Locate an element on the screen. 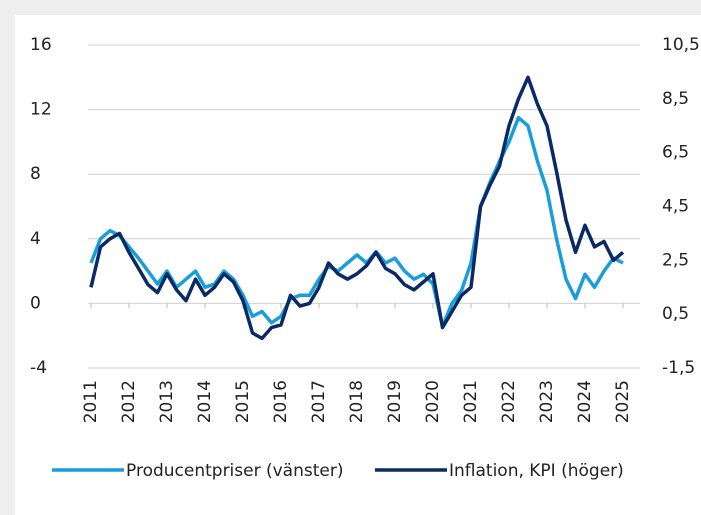  x-tick-label: 2023 is located at coordinates (547, 401).